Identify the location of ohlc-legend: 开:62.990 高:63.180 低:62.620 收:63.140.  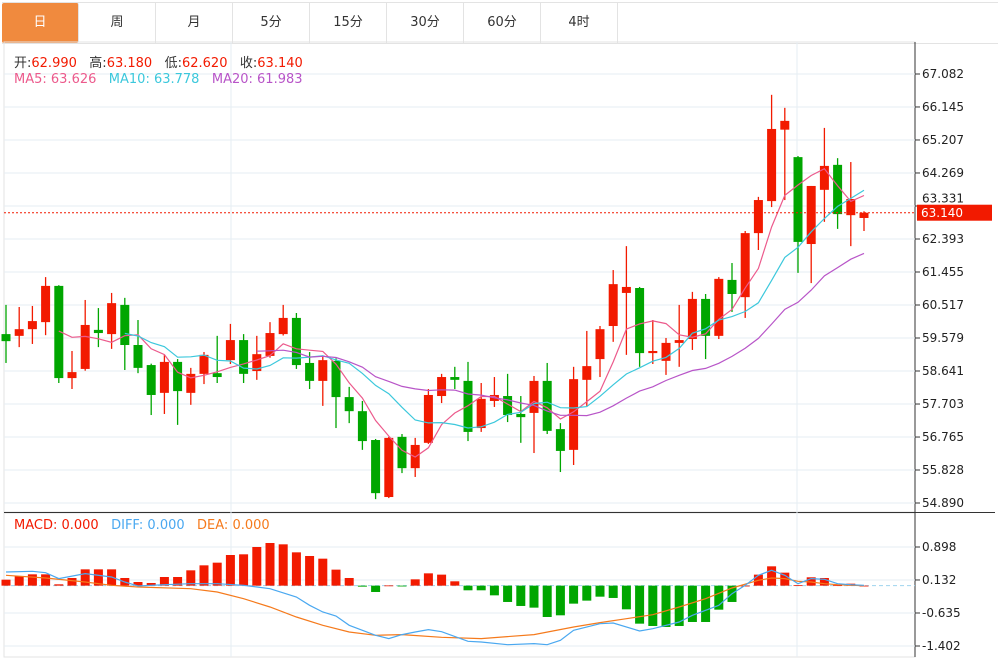
(158, 61).